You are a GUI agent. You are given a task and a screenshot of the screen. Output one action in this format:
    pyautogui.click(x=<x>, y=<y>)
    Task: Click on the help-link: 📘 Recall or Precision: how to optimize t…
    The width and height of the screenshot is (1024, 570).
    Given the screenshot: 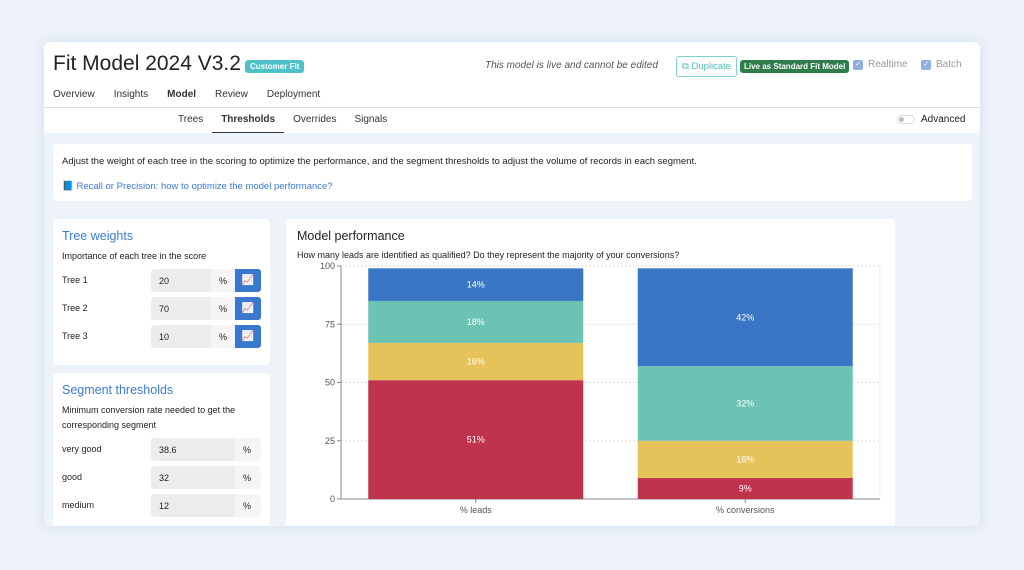 What is the action you would take?
    pyautogui.click(x=512, y=186)
    